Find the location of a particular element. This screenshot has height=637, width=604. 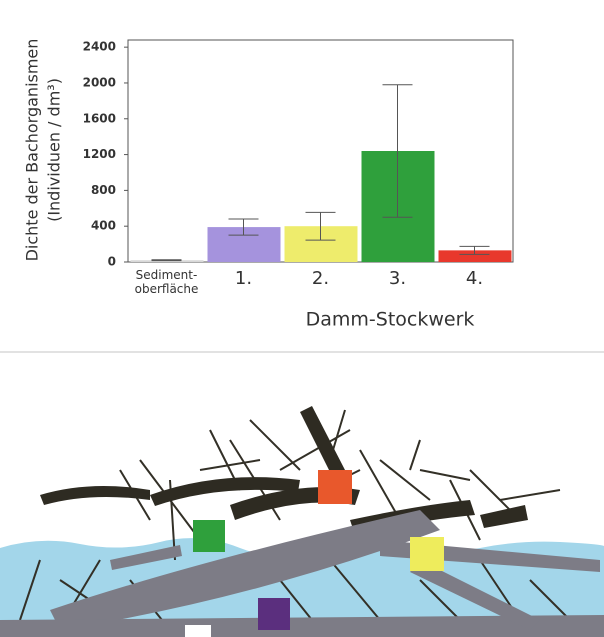

y-tick-label: 1600 is located at coordinates (99, 118).